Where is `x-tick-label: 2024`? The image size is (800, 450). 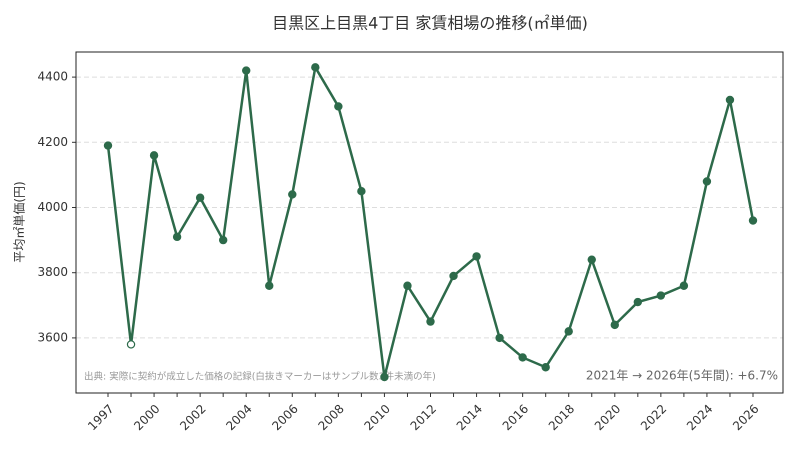 x-tick-label: 2024 is located at coordinates (699, 417).